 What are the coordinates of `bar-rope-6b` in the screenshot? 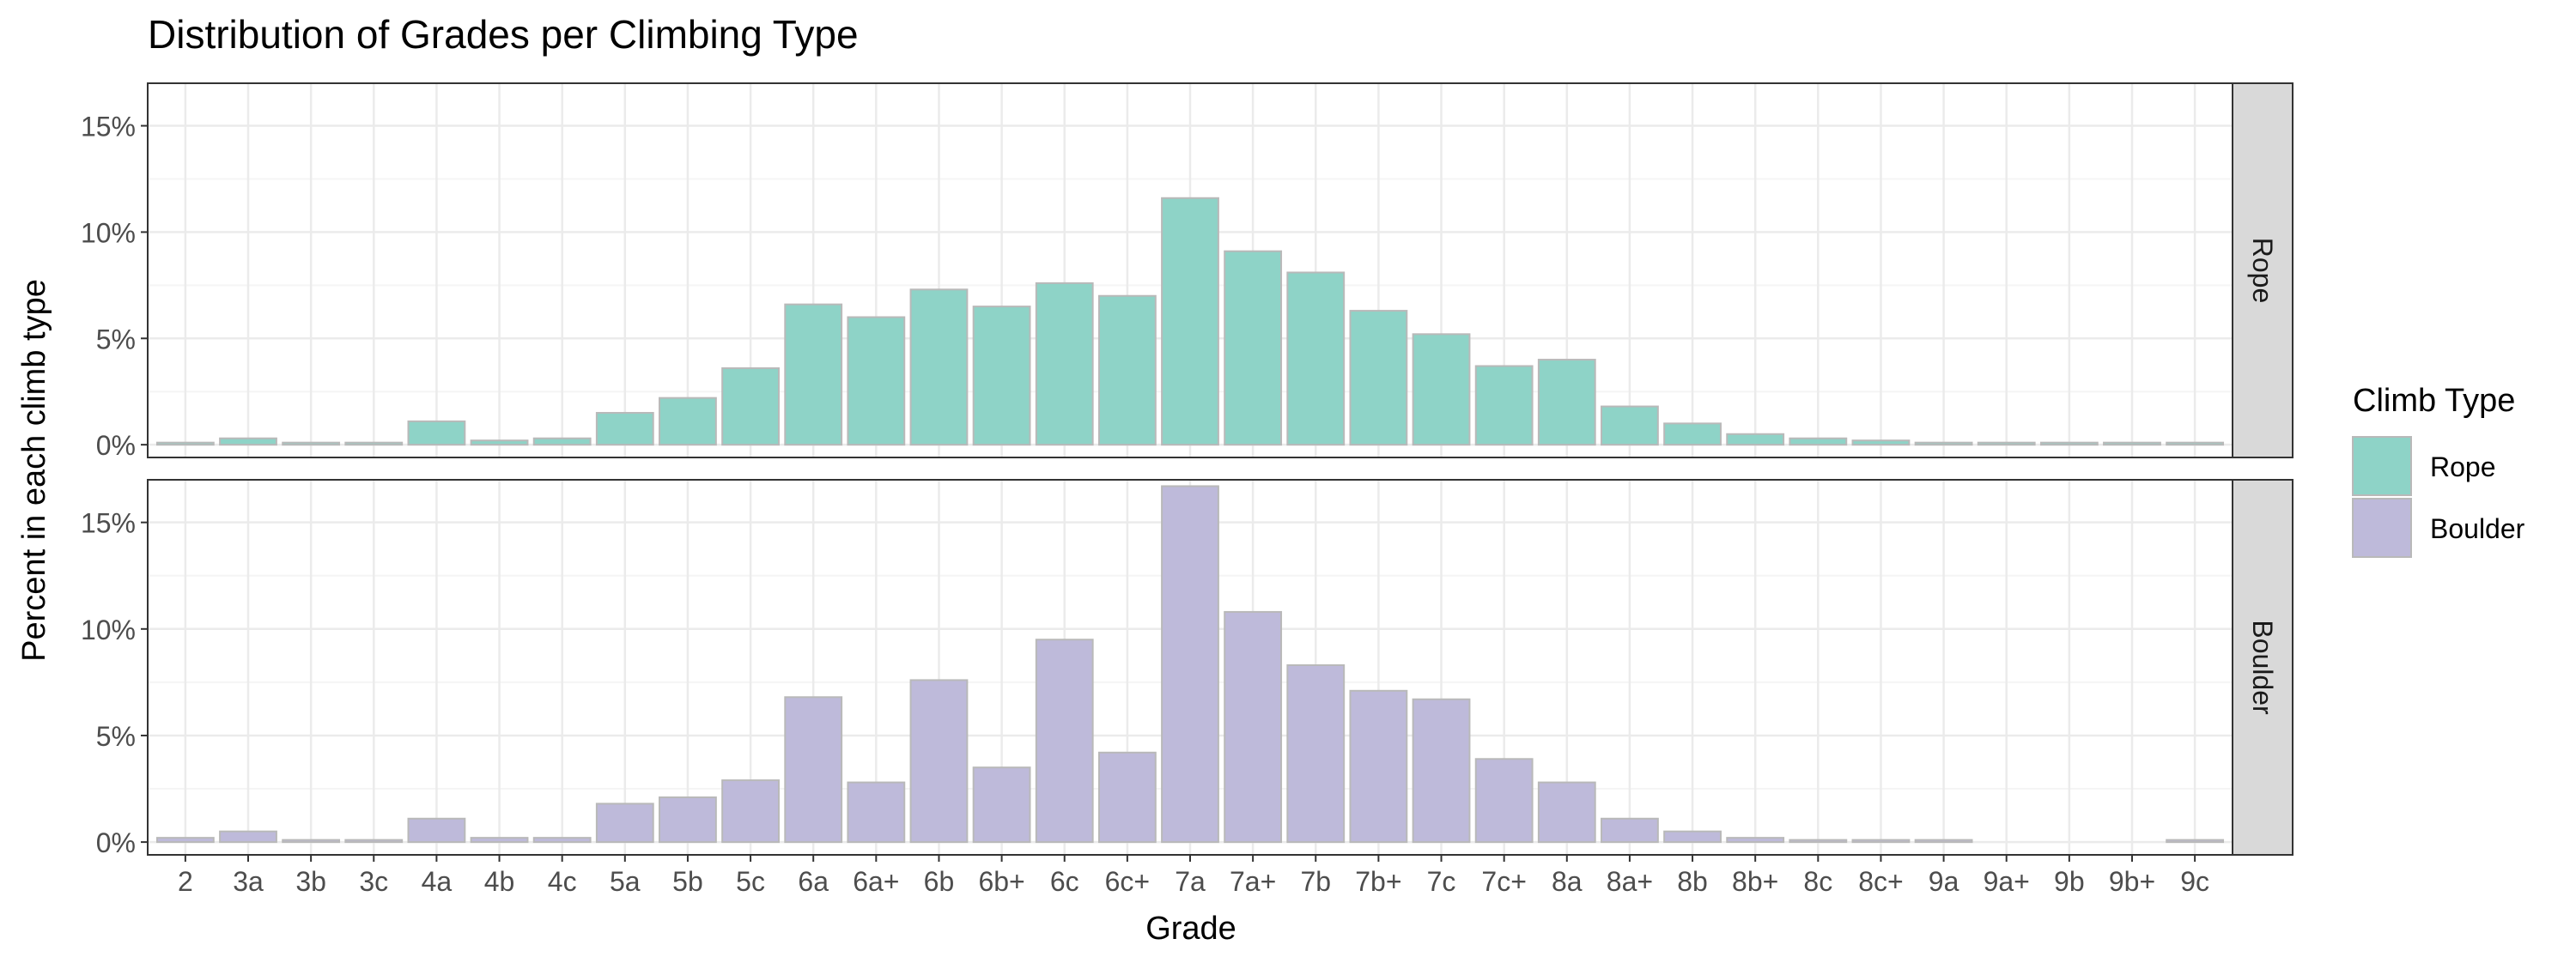 It's located at (939, 367).